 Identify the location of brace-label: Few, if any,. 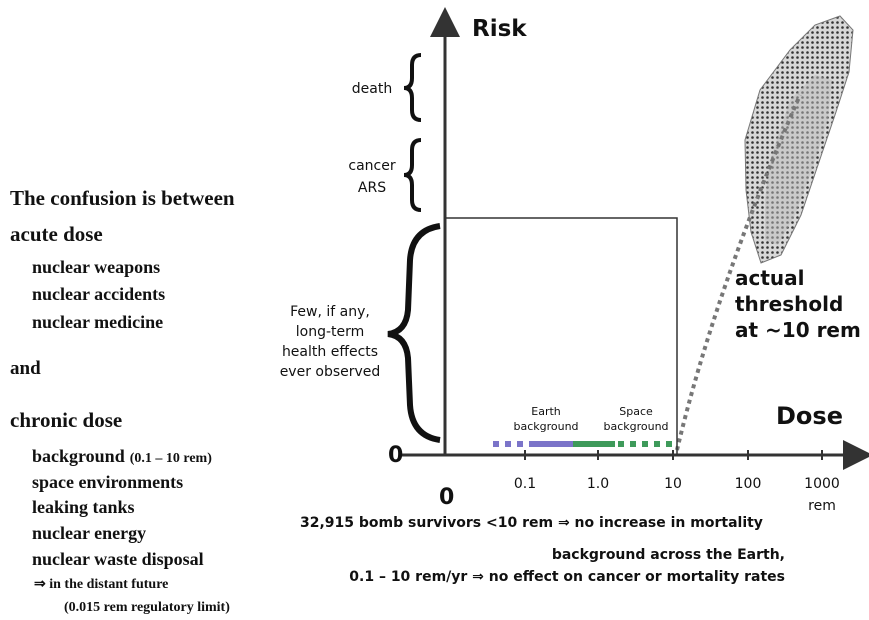
(330, 312).